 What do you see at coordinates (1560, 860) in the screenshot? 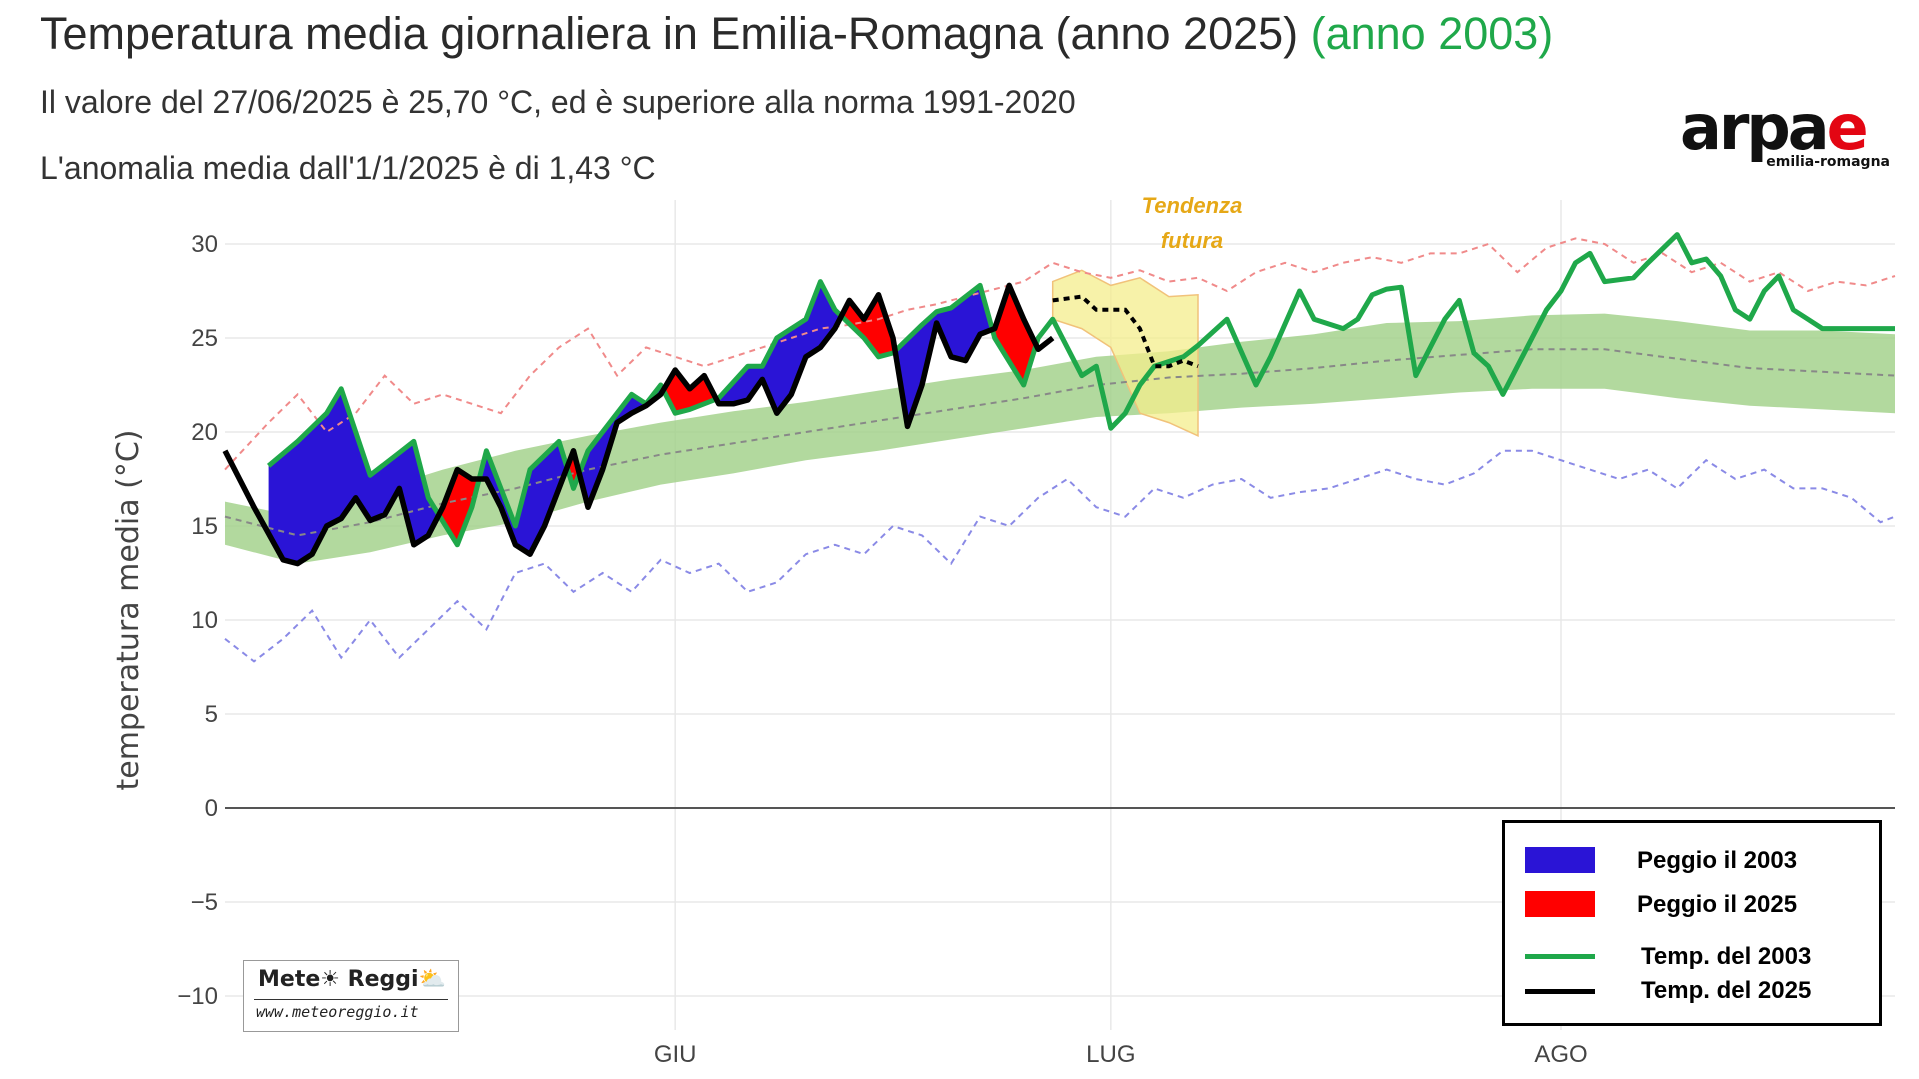
I see `legend-swatch-worse-2003` at bounding box center [1560, 860].